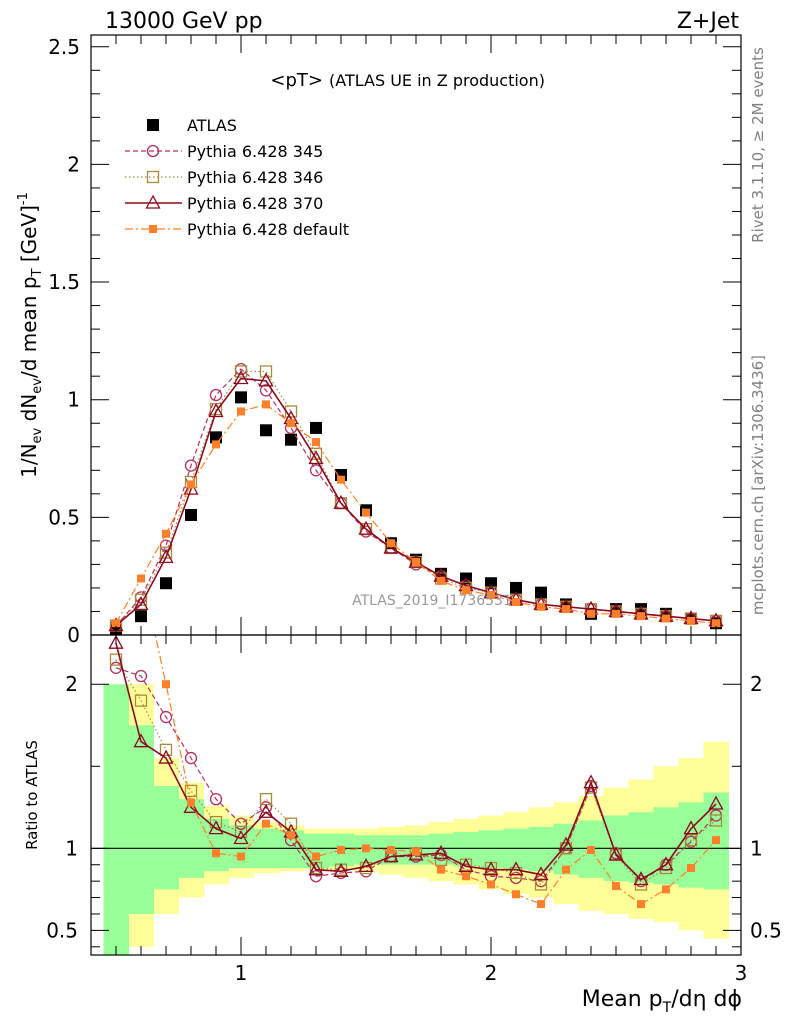 This screenshot has width=786, height=1024. I want to click on legend-entry-pythia-6-428-370: Pythia 6.428 370, so click(224, 203).